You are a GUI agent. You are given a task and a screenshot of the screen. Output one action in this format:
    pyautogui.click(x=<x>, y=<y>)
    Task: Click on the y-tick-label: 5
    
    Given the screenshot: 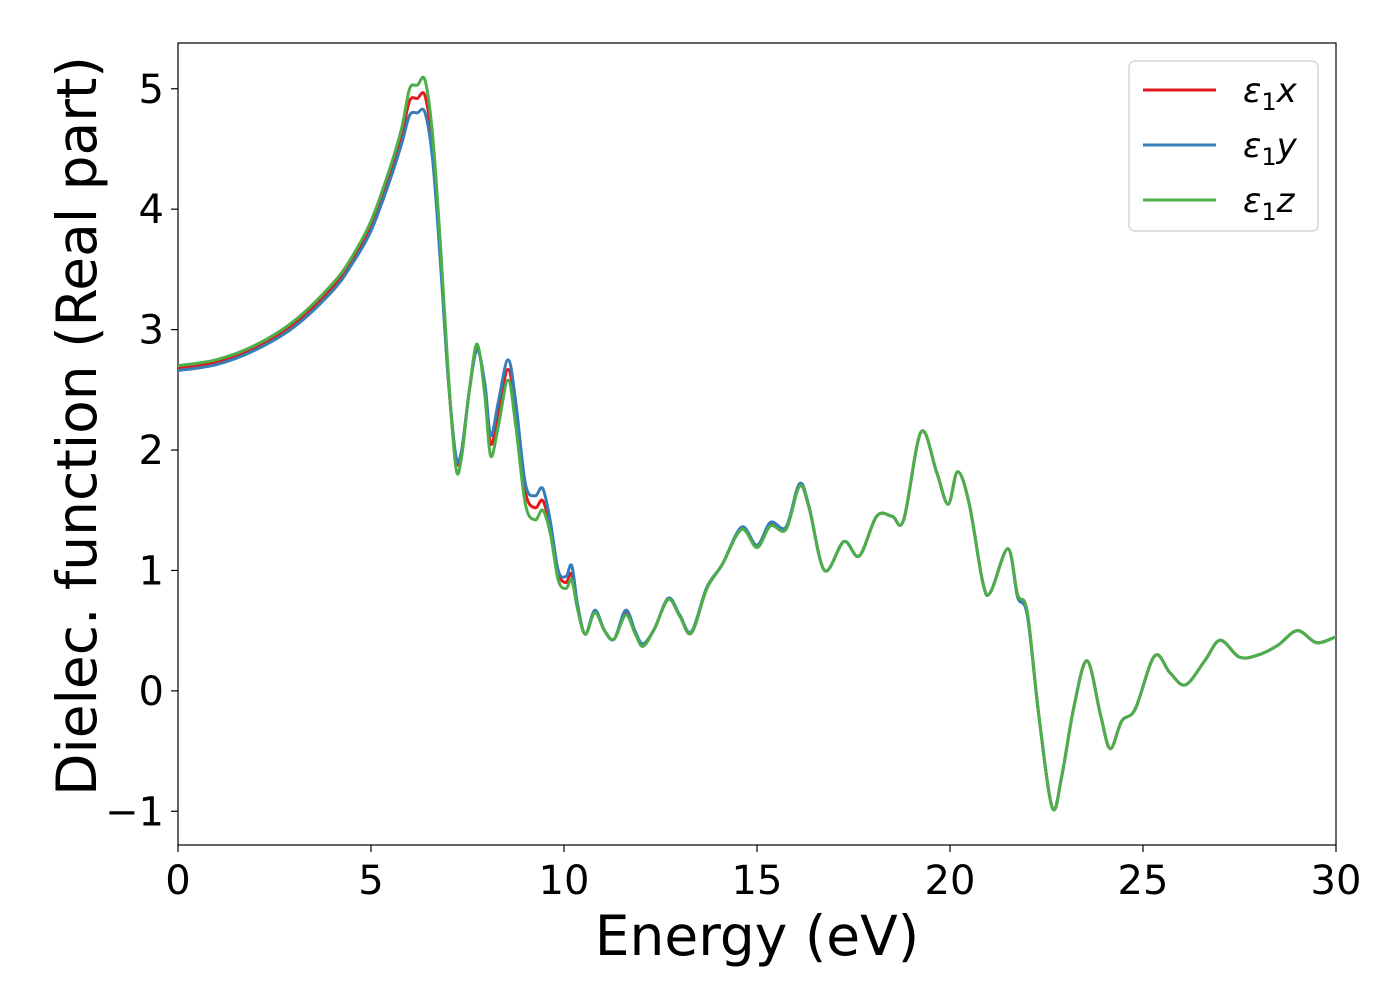 What is the action you would take?
    pyautogui.click(x=151, y=90)
    